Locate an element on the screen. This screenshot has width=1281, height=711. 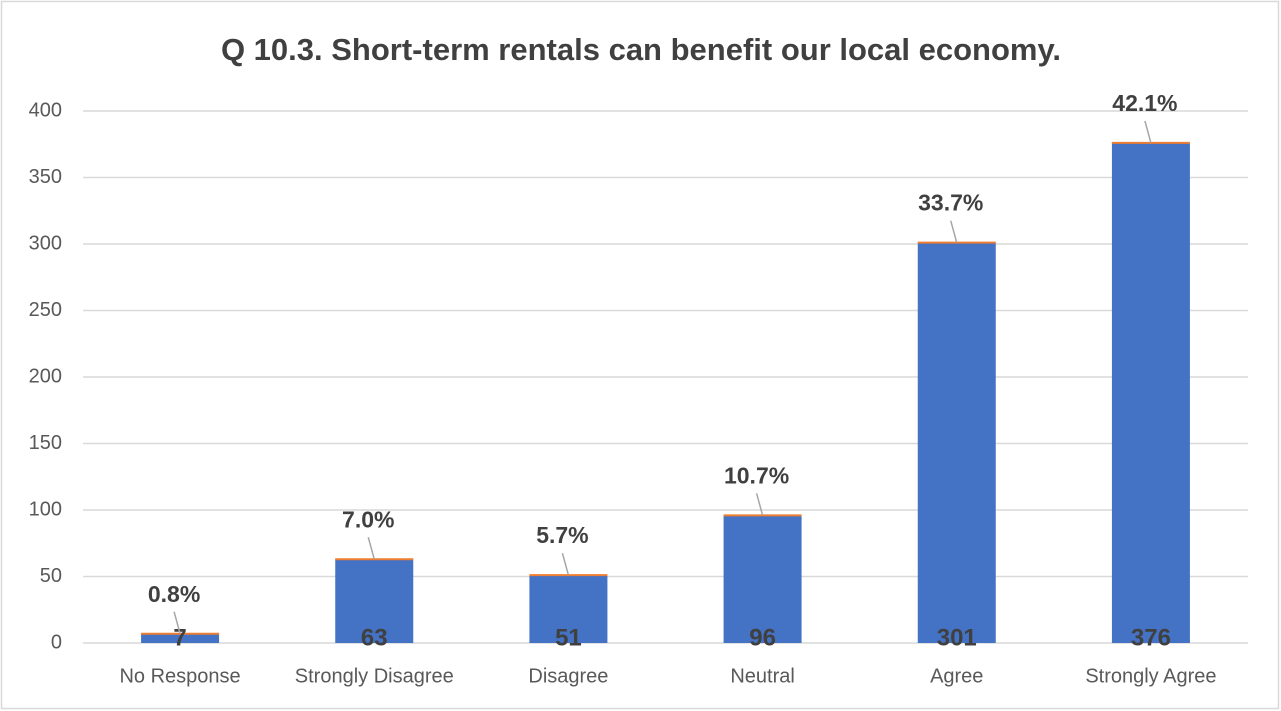
y-tick-label: 0 is located at coordinates (56, 642).